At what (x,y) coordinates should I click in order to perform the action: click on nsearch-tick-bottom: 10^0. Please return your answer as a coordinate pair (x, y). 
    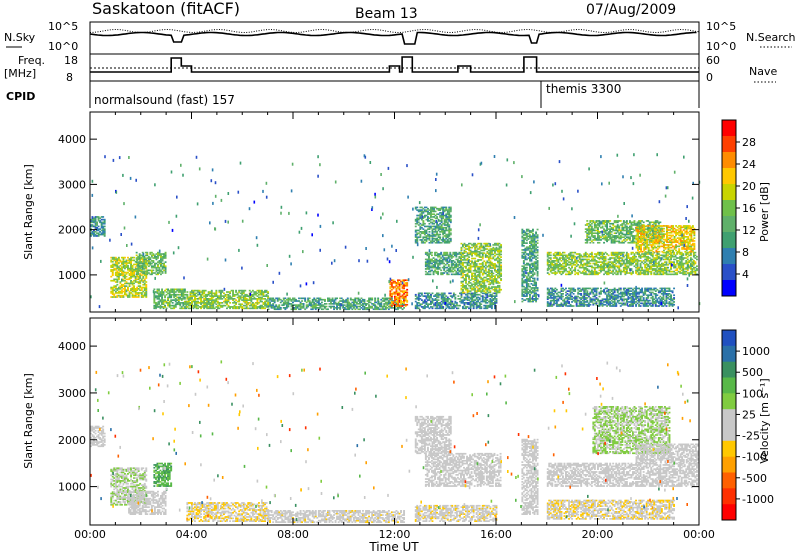
    Looking at the image, I should click on (721, 46).